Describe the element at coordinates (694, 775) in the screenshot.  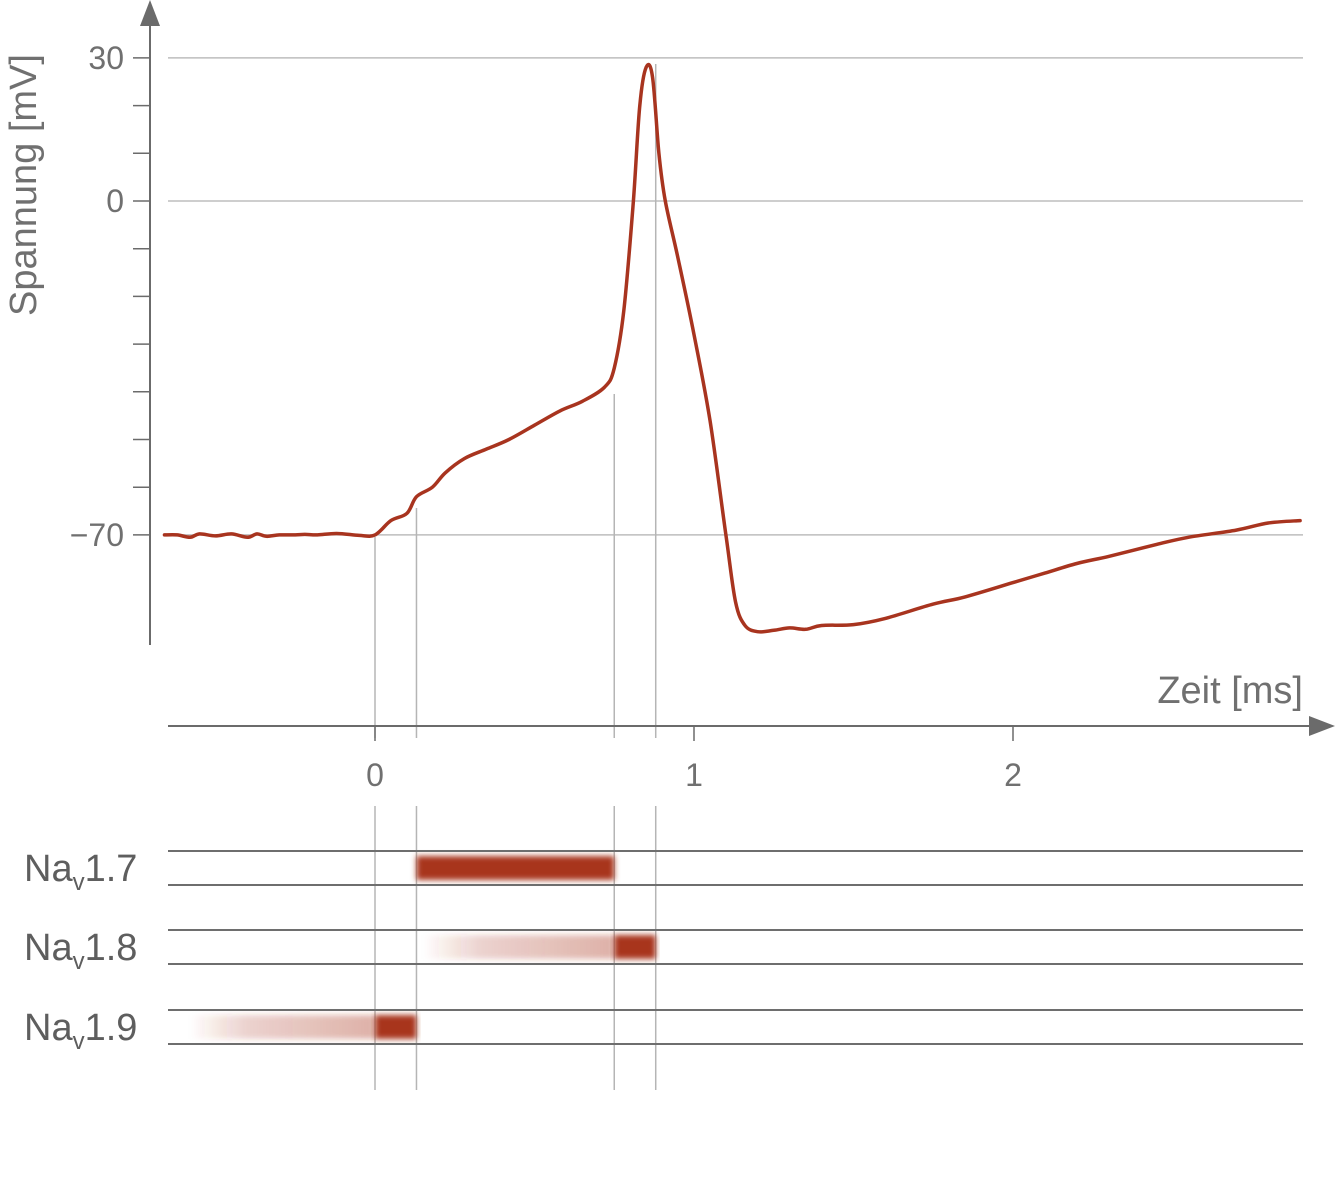
I see `x-tick-label: 1` at that location.